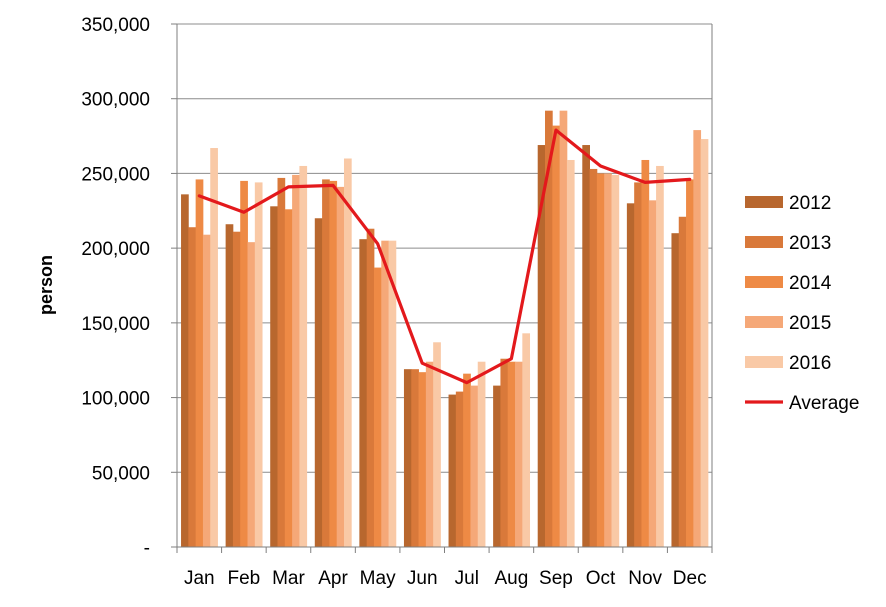 The height and width of the screenshot is (607, 886). Describe the element at coordinates (46, 285) in the screenshot. I see `y-axis-label: person` at that location.